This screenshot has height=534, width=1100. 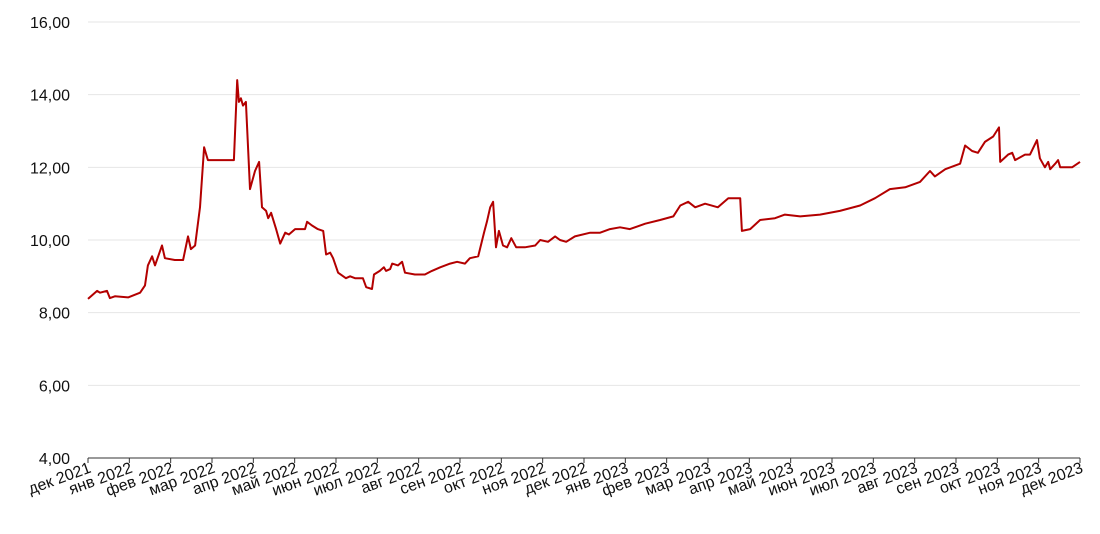 What do you see at coordinates (50, 96) in the screenshot?
I see `y-tick-label: 14,00` at bounding box center [50, 96].